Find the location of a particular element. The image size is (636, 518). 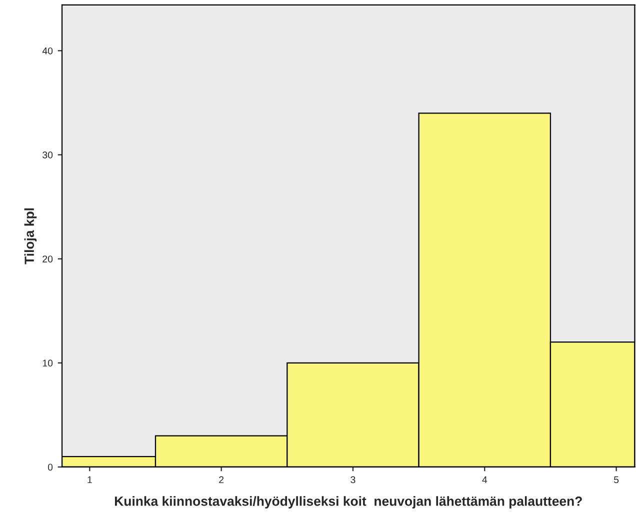

y-tick-label: 30 is located at coordinates (47, 155).